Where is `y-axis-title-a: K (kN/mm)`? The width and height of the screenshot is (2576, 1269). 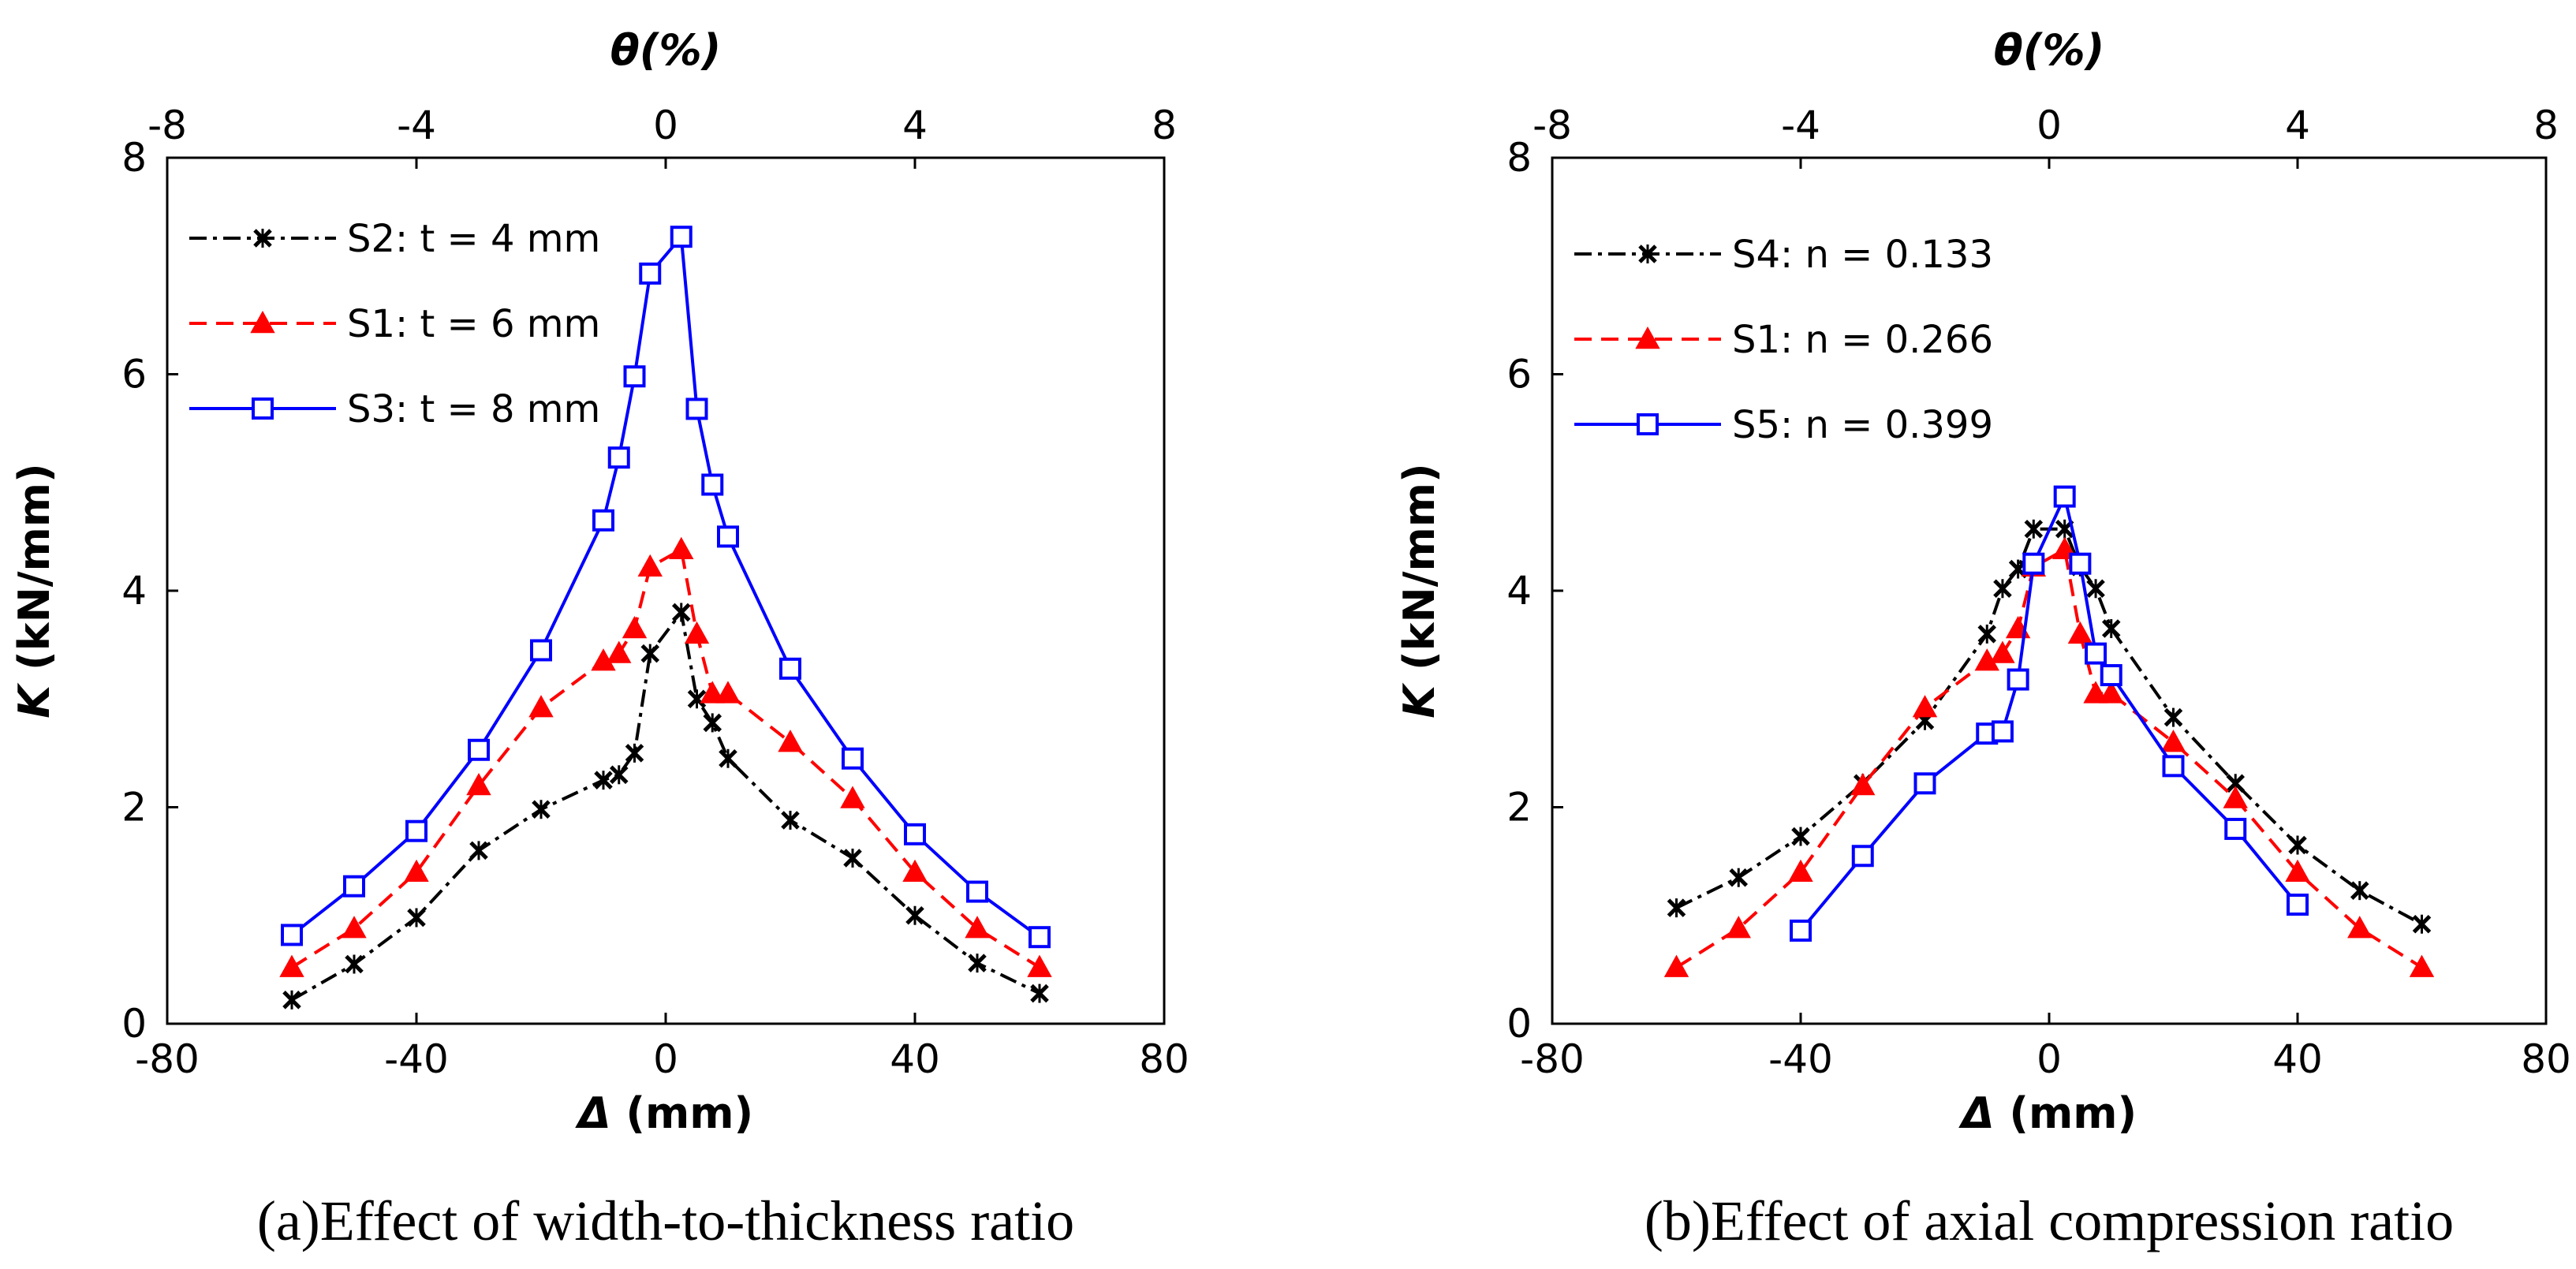
y-axis-title-a: K (kN/mm) is located at coordinates (34, 590).